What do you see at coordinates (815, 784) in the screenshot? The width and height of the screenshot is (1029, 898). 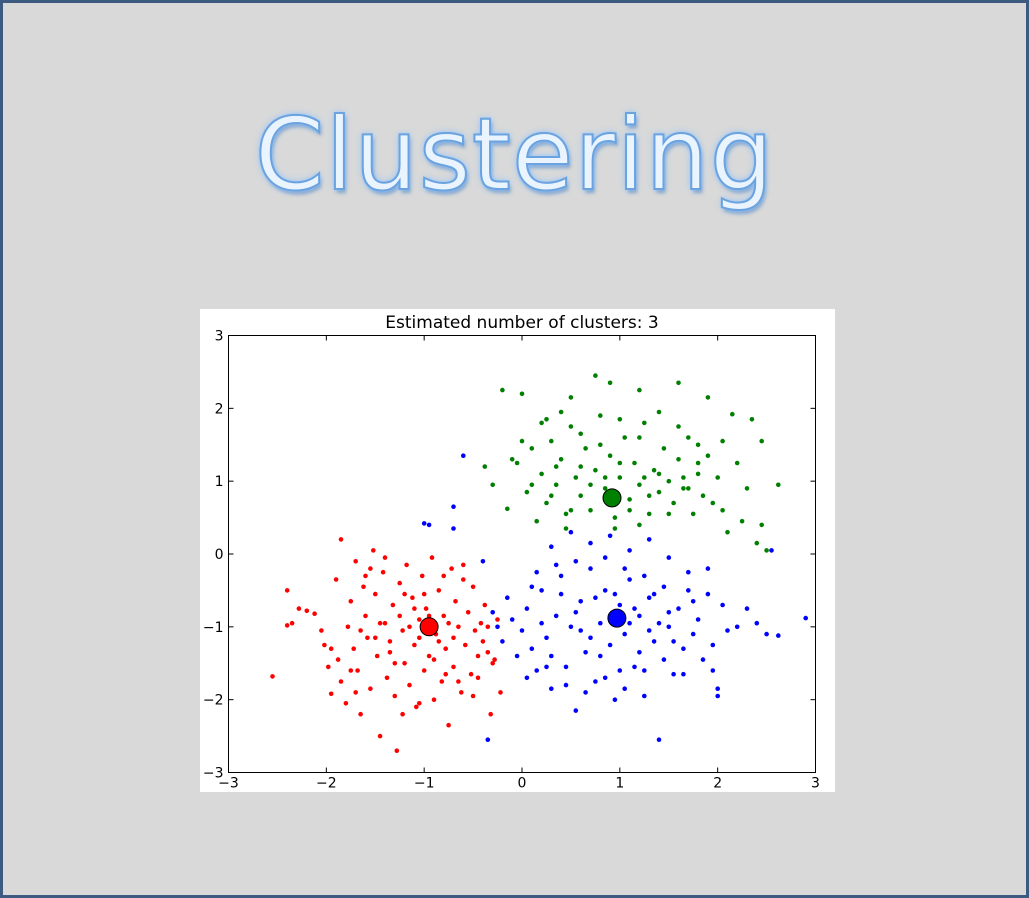 I see `x-tick-label: 3` at bounding box center [815, 784].